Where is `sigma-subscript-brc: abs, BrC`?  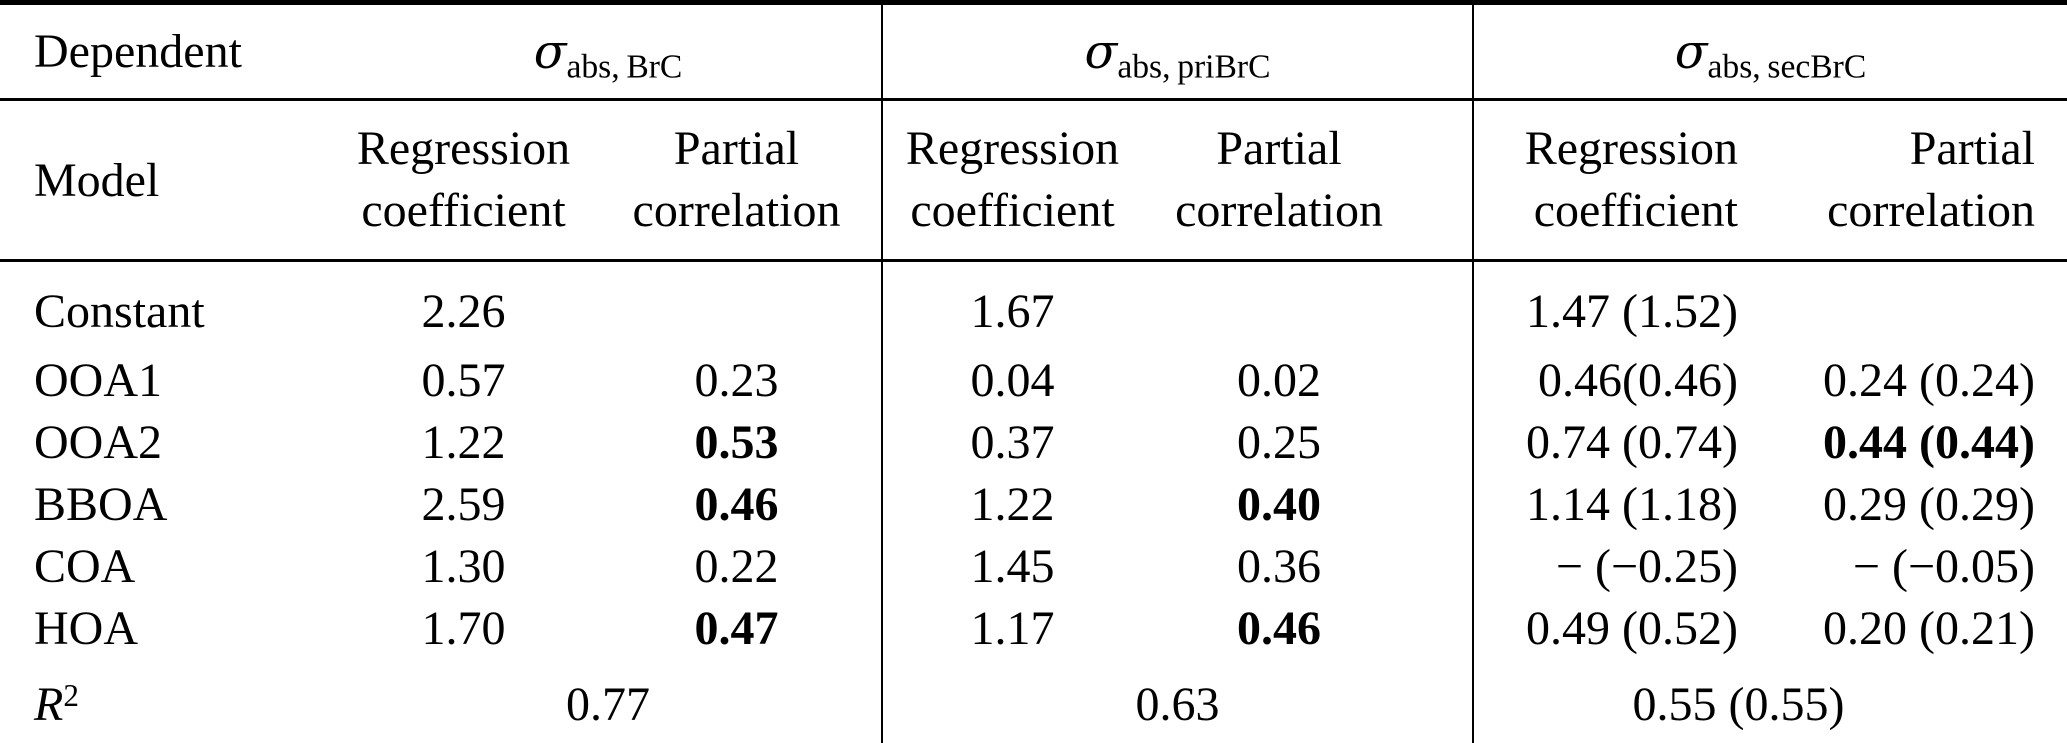 sigma-subscript-brc: abs, BrC is located at coordinates (624, 66).